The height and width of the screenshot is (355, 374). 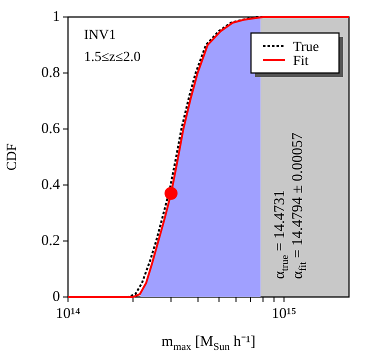 What do you see at coordinates (100, 35) in the screenshot?
I see `annotation: INV1` at bounding box center [100, 35].